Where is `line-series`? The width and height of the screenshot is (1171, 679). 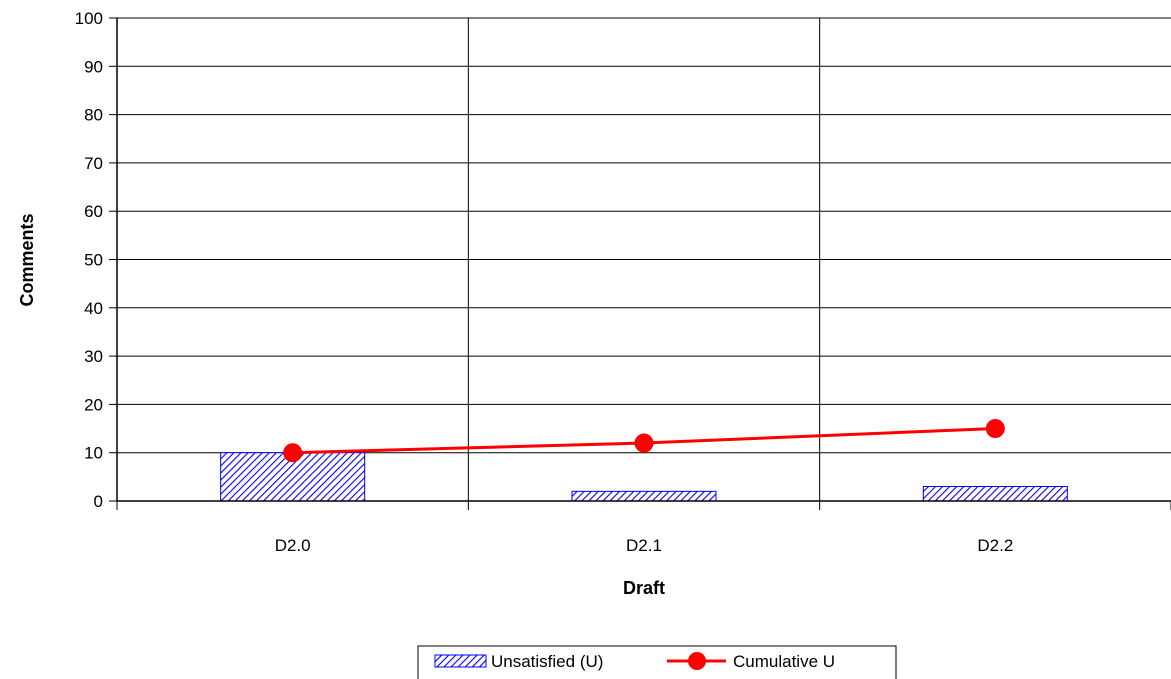
line-series is located at coordinates (644, 441).